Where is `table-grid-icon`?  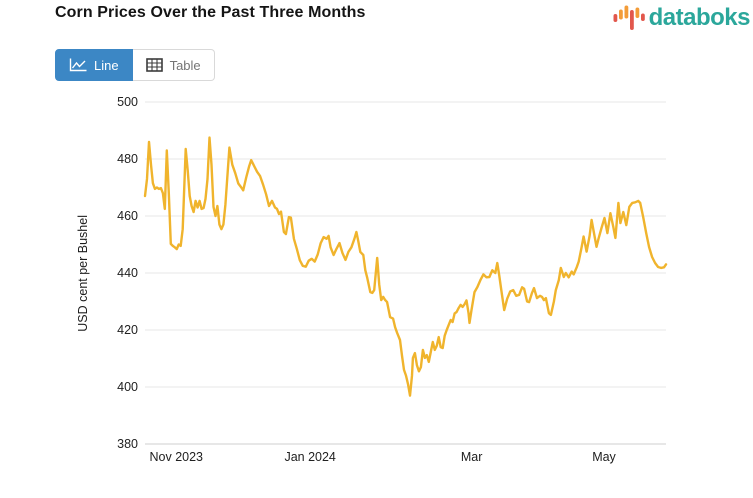
table-grid-icon is located at coordinates (154, 65).